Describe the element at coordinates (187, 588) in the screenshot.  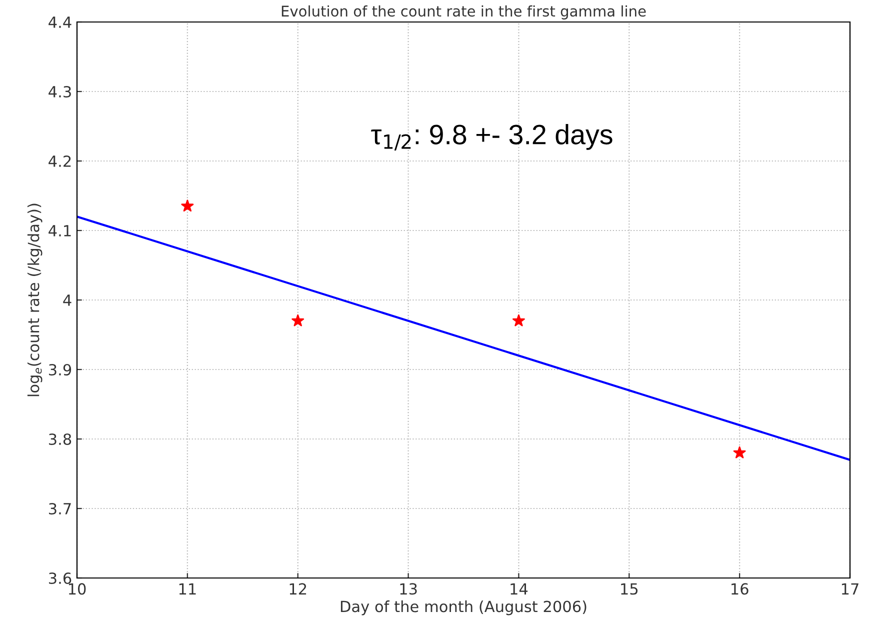
I see `x-tick-label: 11` at that location.